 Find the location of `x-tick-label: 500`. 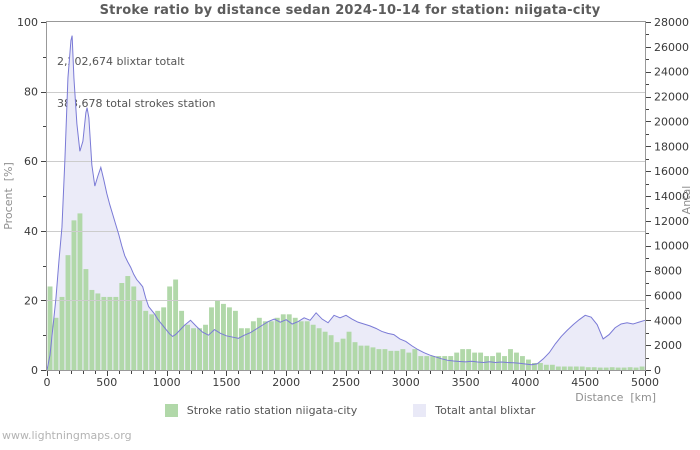

x-tick-label: 500 is located at coordinates (106, 382).